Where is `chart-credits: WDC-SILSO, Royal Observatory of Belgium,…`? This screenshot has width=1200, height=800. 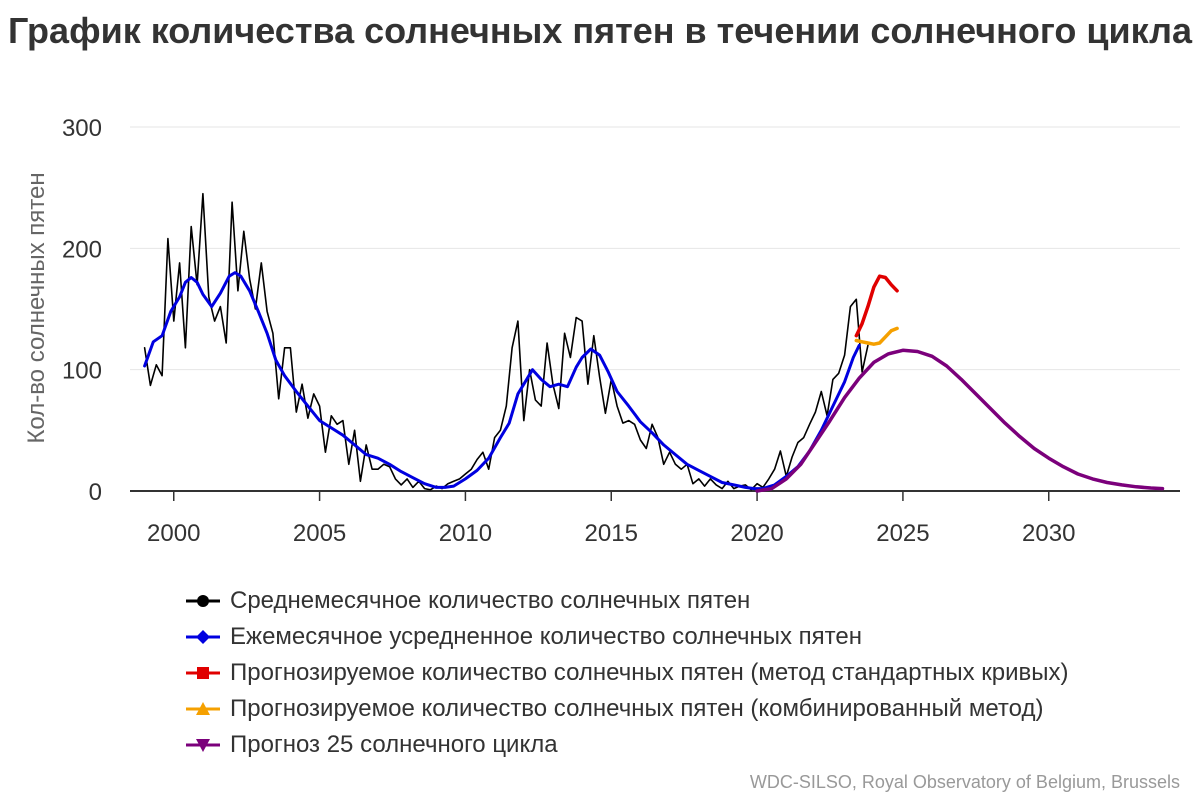
chart-credits: WDC-SILSO, Royal Observatory of Belgium,… is located at coordinates (964, 782).